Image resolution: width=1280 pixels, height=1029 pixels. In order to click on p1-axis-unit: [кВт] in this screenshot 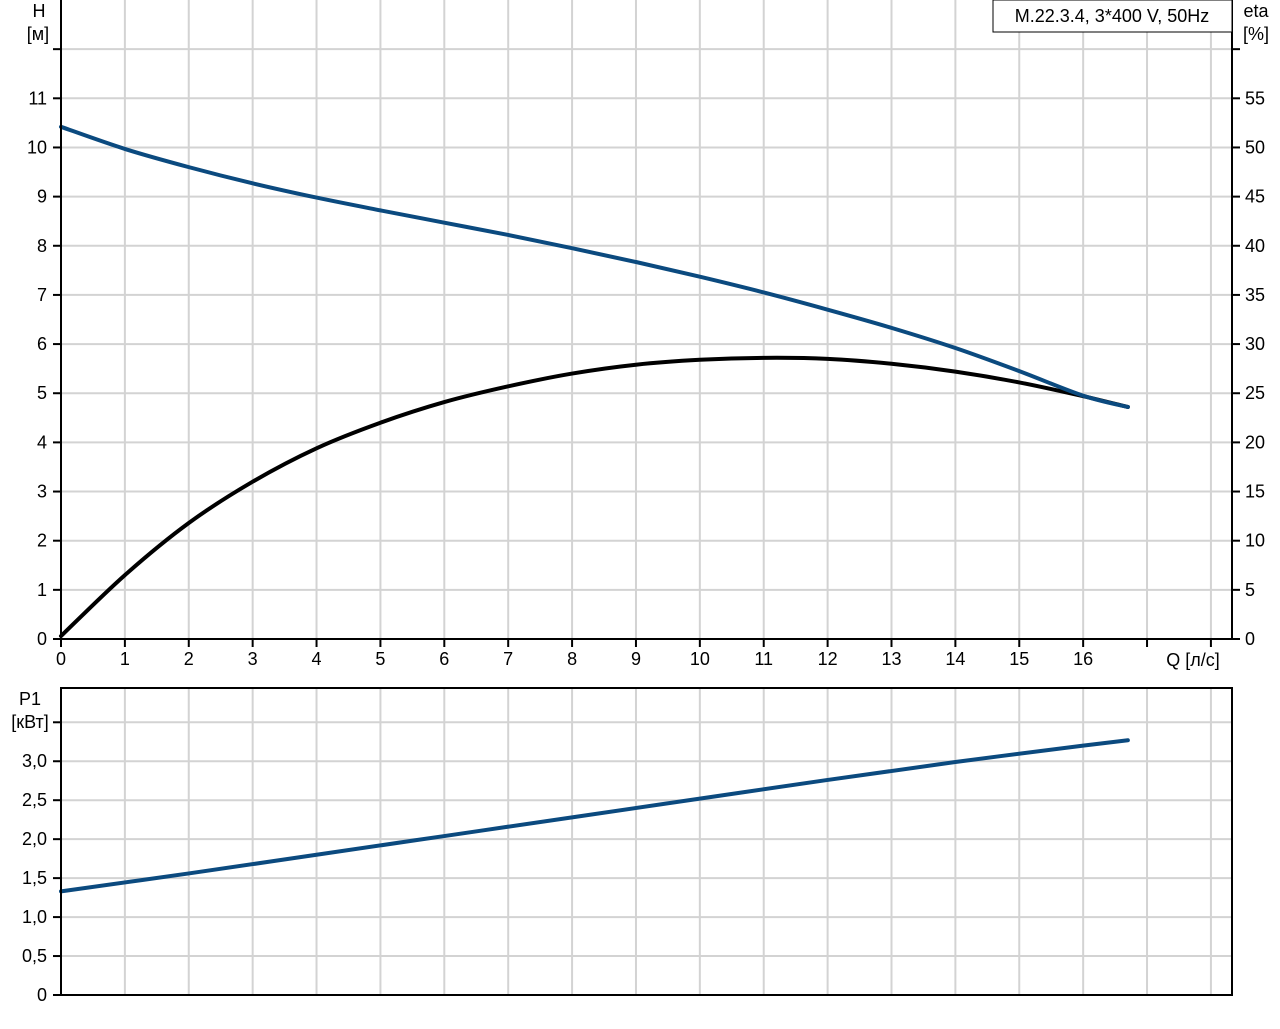, I will do `click(30, 722)`.